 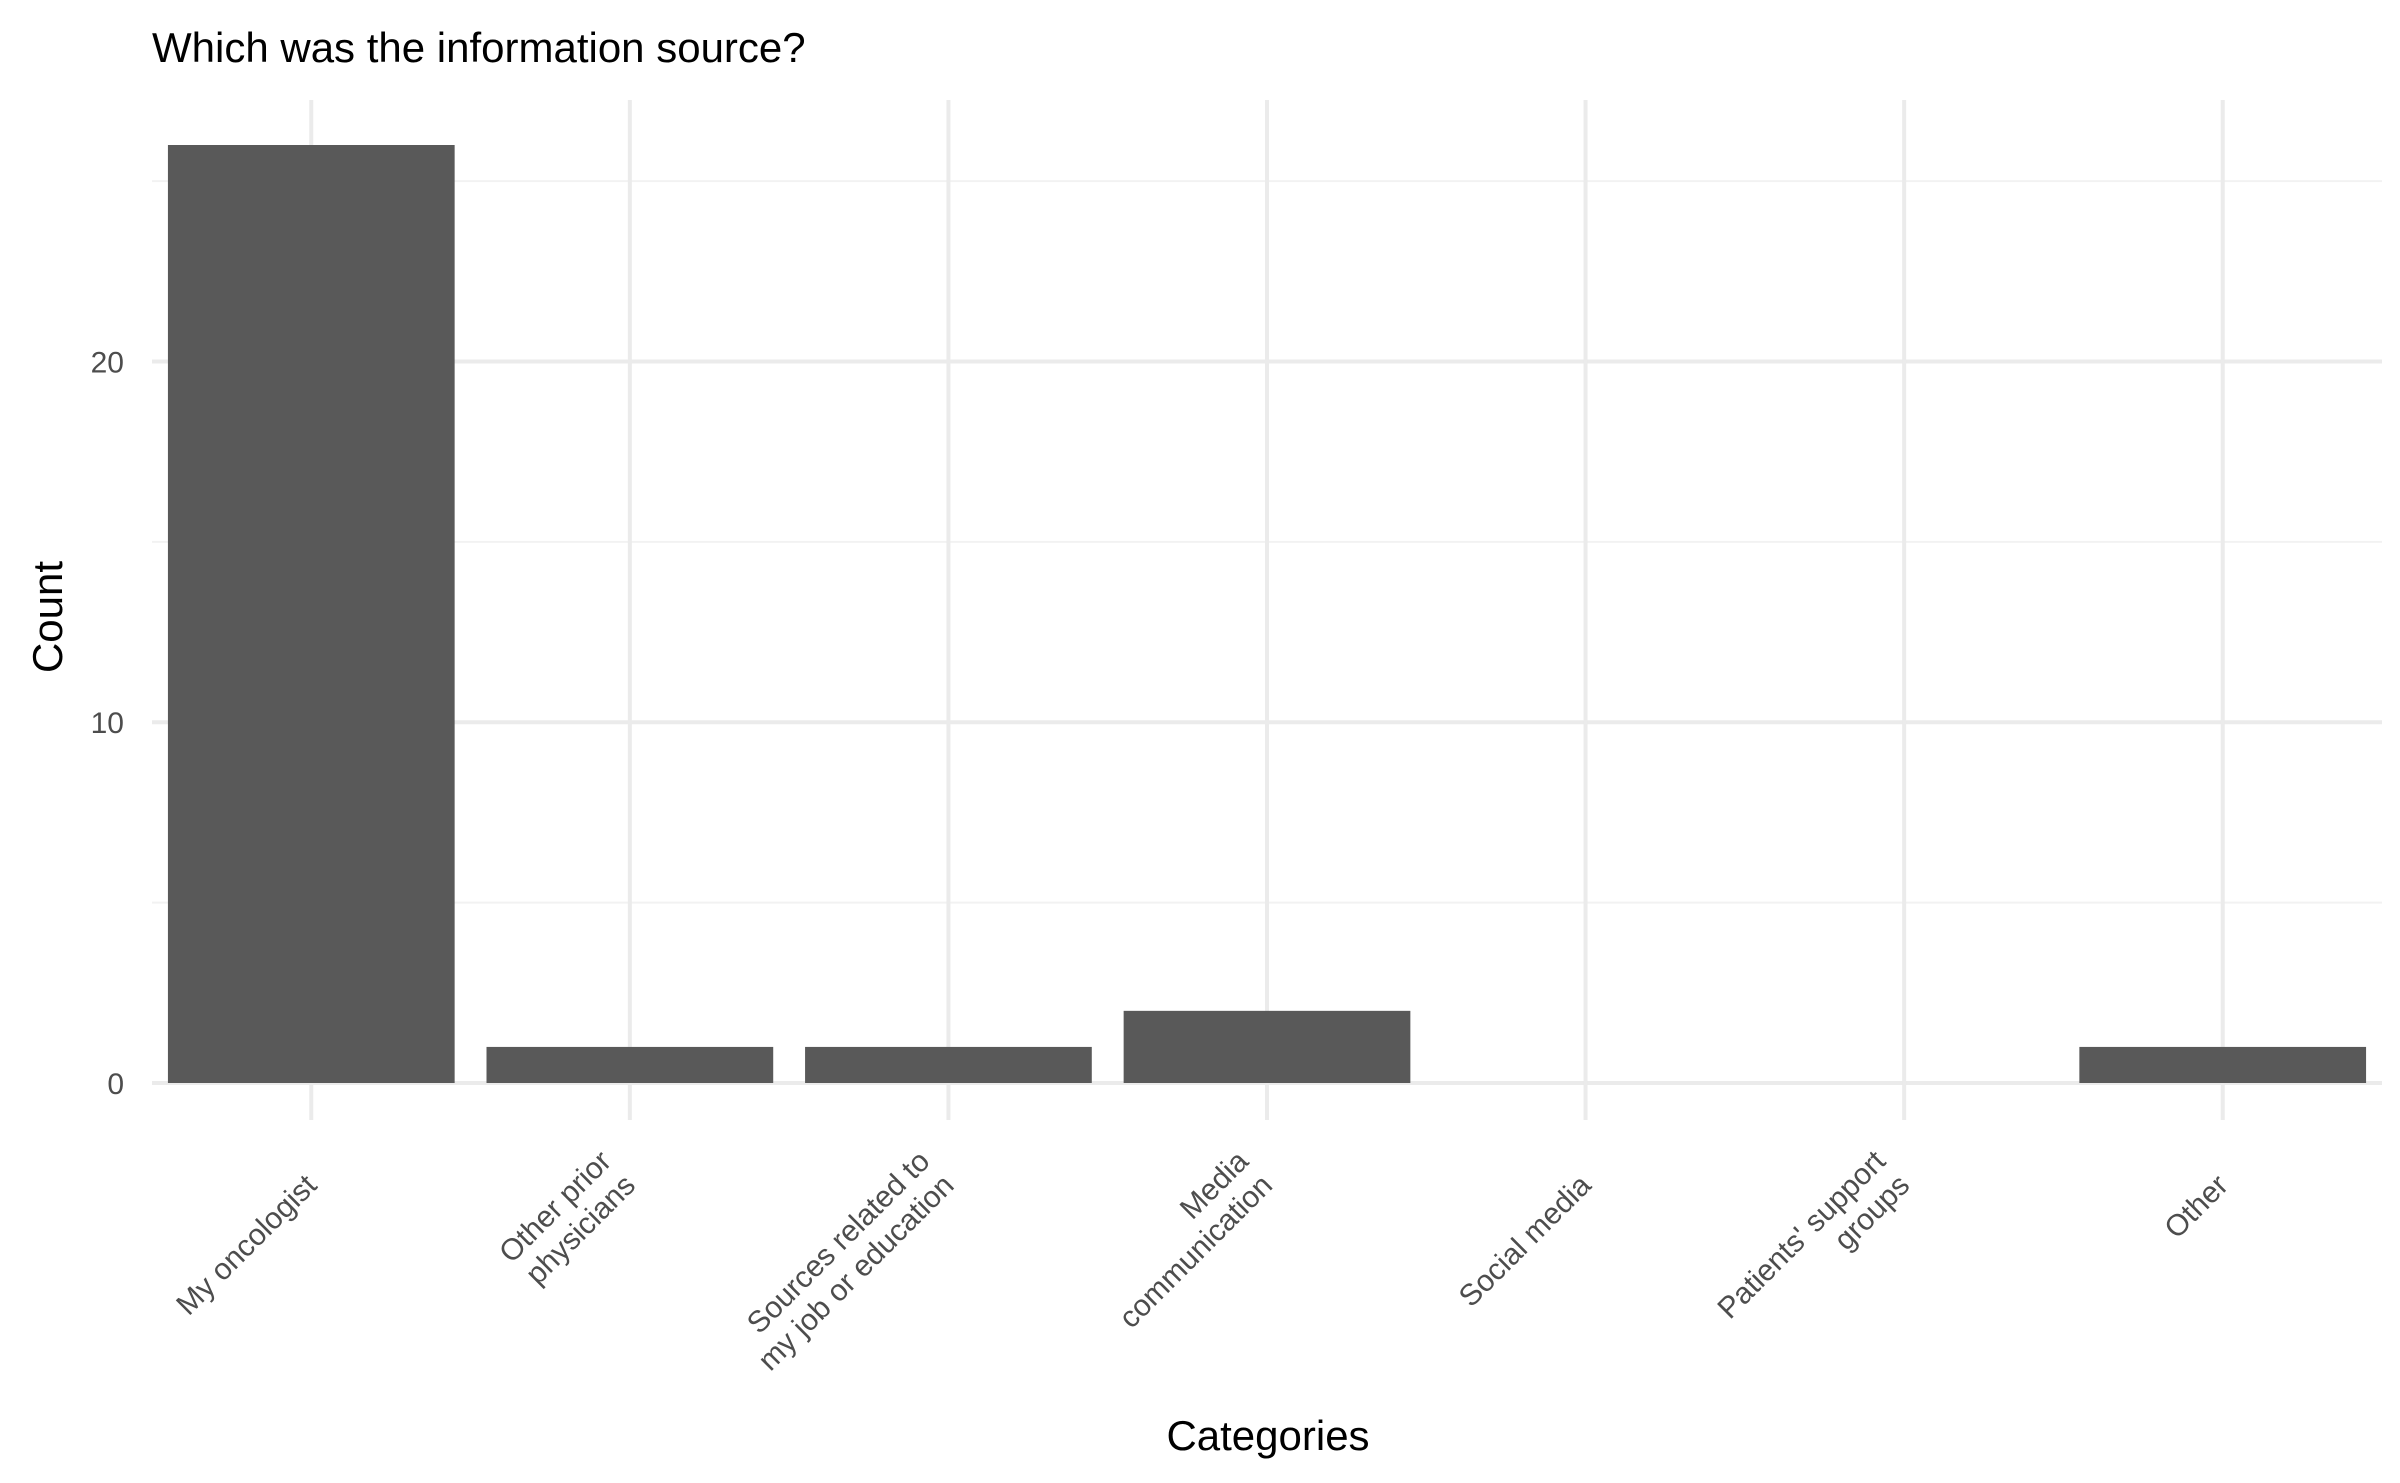 I want to click on x-tick-label: Other, so click(x=2196, y=1207).